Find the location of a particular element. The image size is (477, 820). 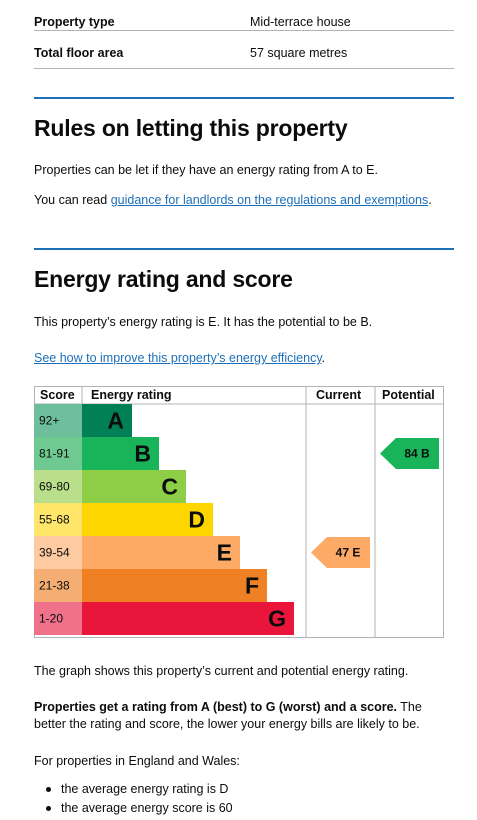

list-item: the average energy rating is D is located at coordinates (133, 789).